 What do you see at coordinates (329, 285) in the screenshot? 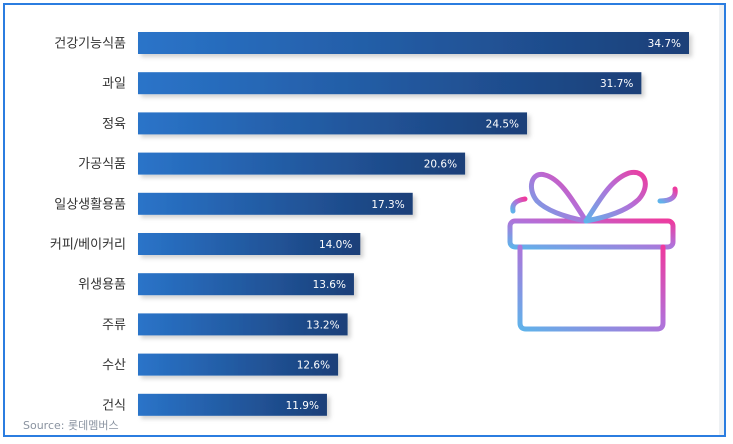
I see `value-label: 13.6%` at bounding box center [329, 285].